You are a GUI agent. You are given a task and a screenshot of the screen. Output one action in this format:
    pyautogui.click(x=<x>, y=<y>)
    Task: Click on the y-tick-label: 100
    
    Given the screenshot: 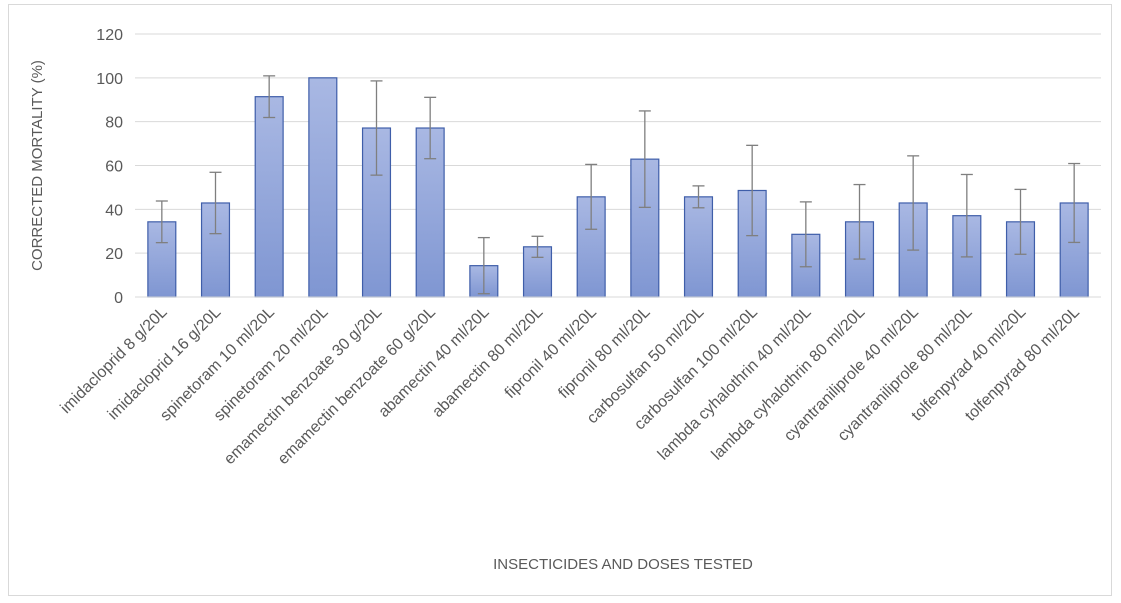 What is the action you would take?
    pyautogui.click(x=109, y=79)
    